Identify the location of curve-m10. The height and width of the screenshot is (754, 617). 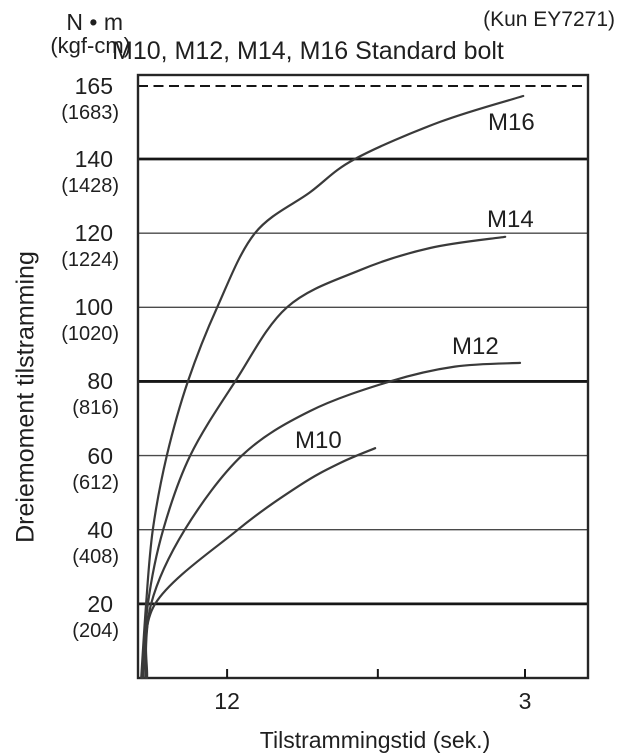
(260, 563).